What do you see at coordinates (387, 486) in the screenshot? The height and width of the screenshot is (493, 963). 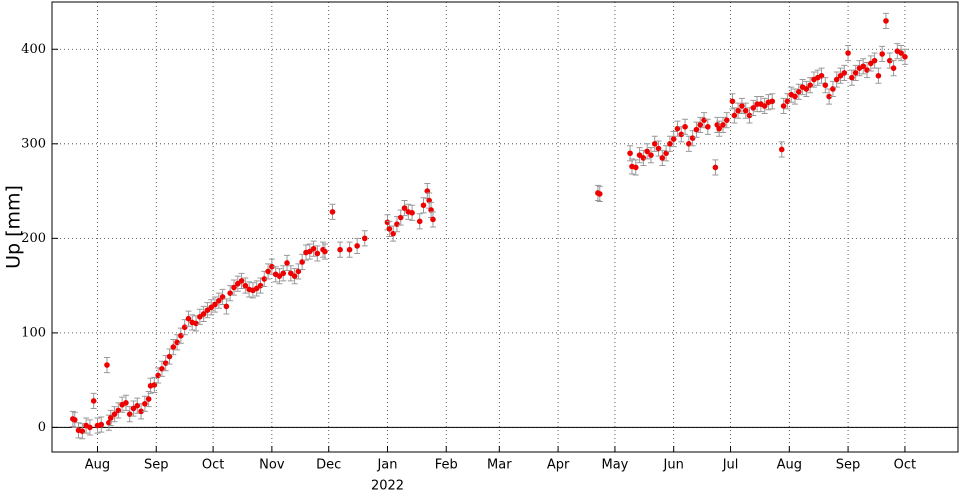 I see `year-label: 2022` at bounding box center [387, 486].